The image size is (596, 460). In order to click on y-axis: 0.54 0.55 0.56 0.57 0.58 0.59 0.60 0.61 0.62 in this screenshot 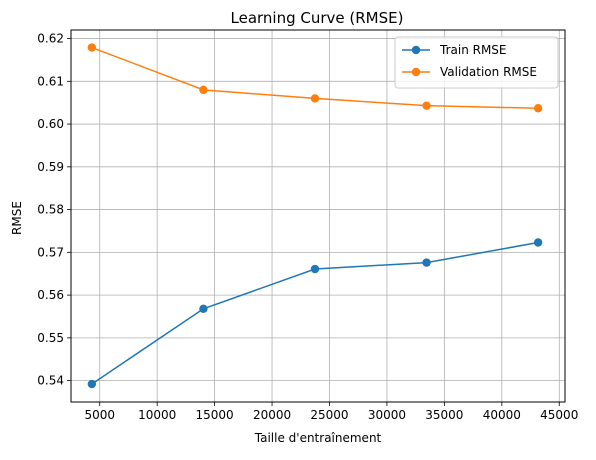, I will do `click(54, 210)`.